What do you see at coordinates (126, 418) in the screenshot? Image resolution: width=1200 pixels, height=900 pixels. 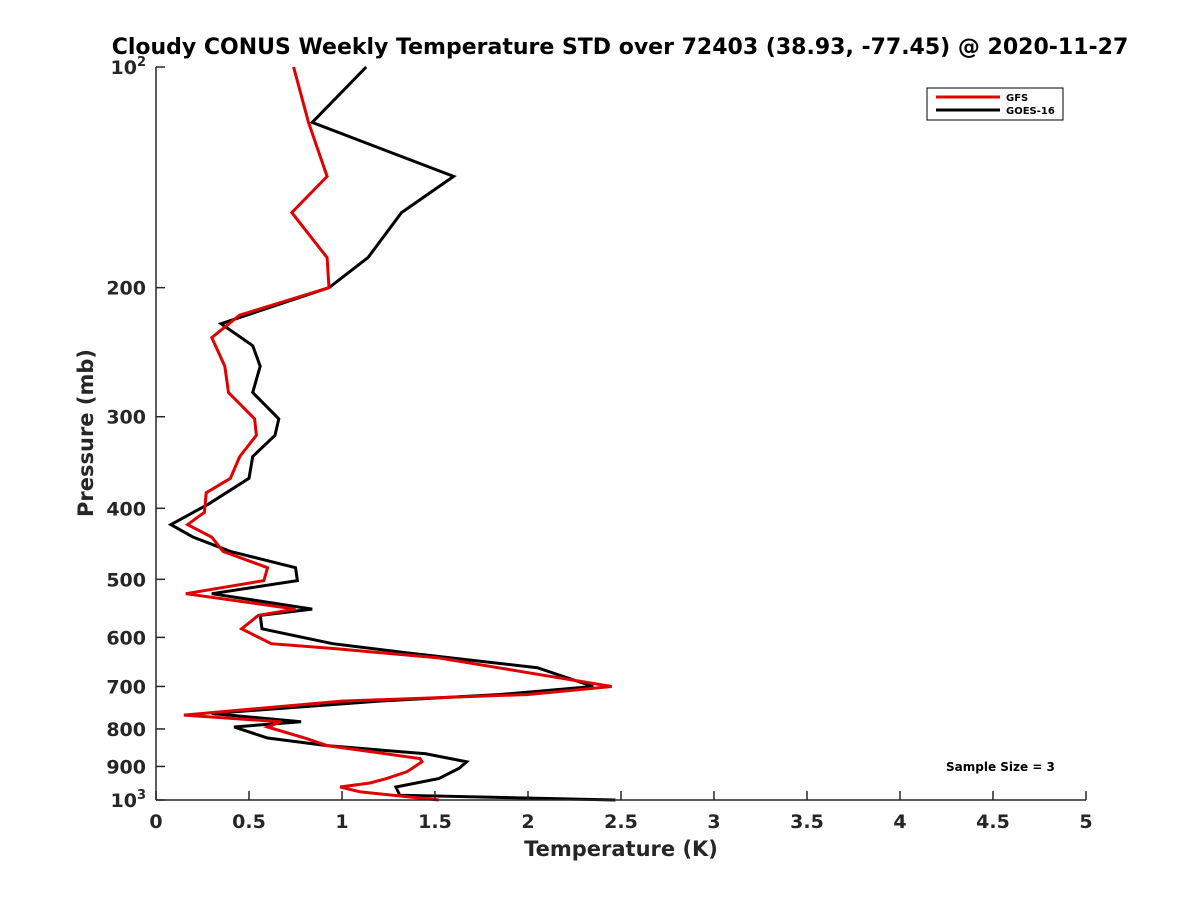 I see `y-tick-label: 300` at bounding box center [126, 418].